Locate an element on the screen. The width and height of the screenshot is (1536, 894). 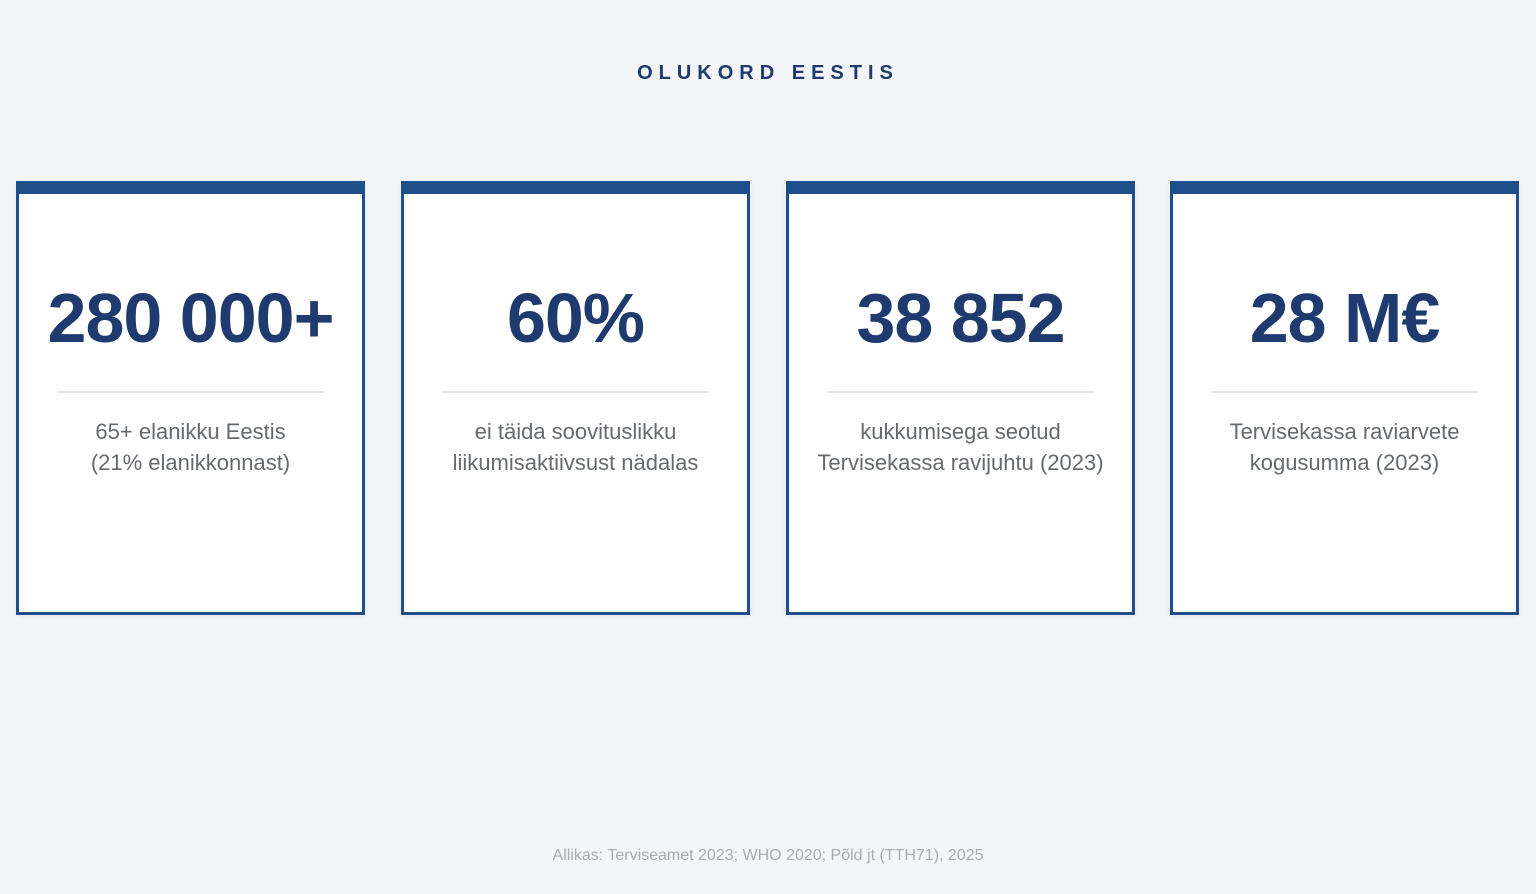
stat-value: 28 M€ is located at coordinates (1345, 318).